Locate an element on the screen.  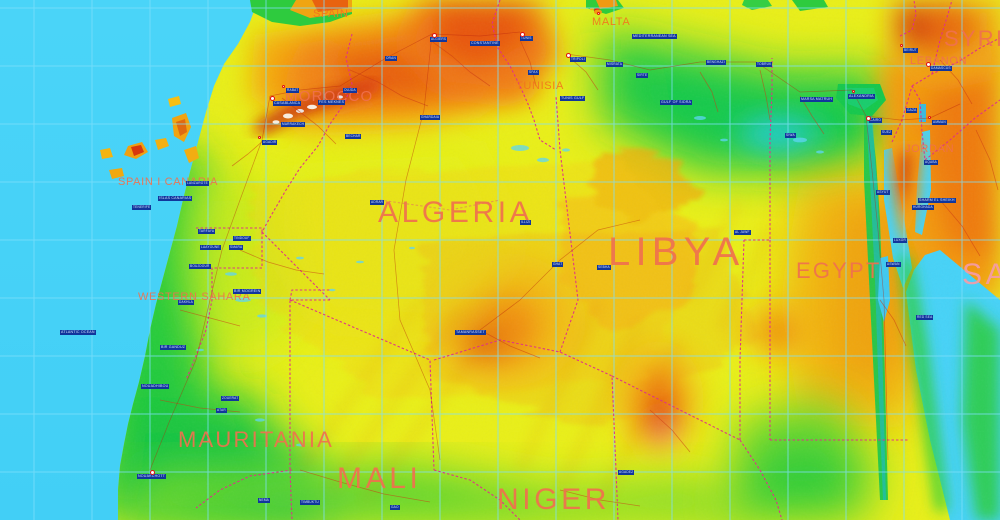
city-marker-tunis is located at coordinates (522, 34).